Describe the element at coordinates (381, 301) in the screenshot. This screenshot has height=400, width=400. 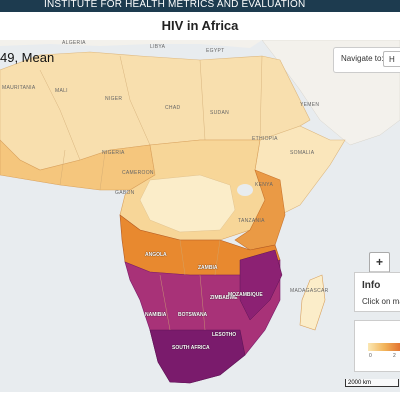
I see `info-text: Click on map` at that location.